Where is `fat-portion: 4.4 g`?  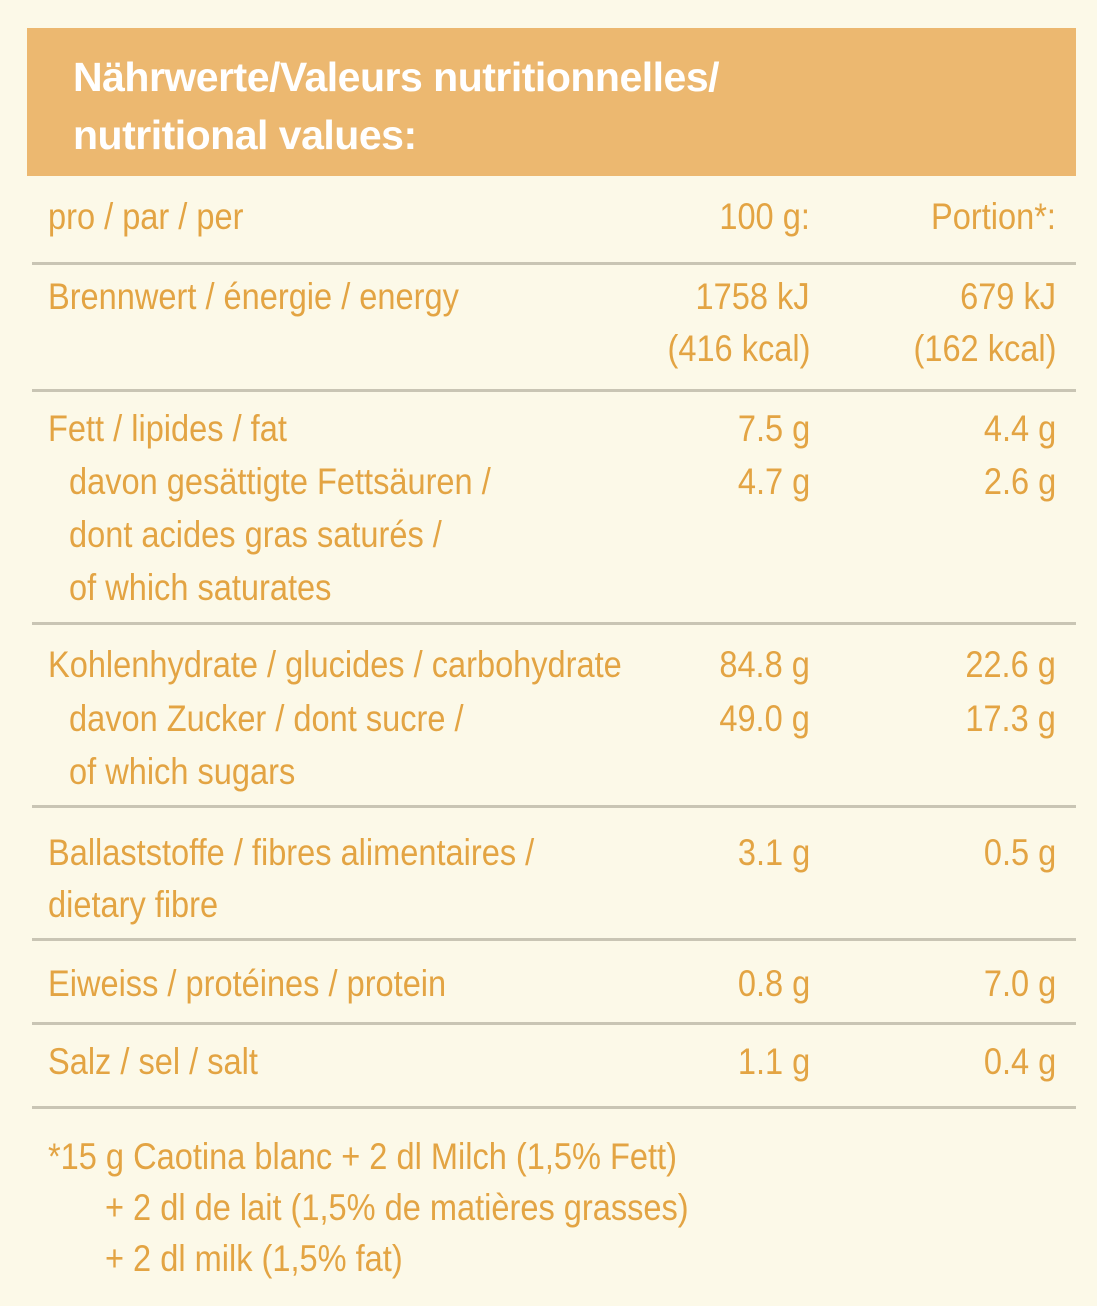 fat-portion: 4.4 g is located at coordinates (1019, 428).